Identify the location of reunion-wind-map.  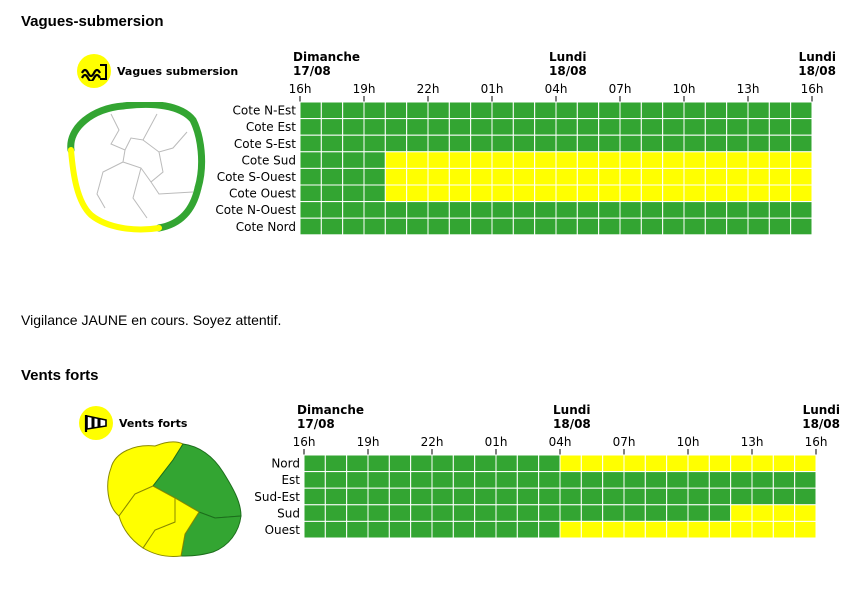
(174, 499).